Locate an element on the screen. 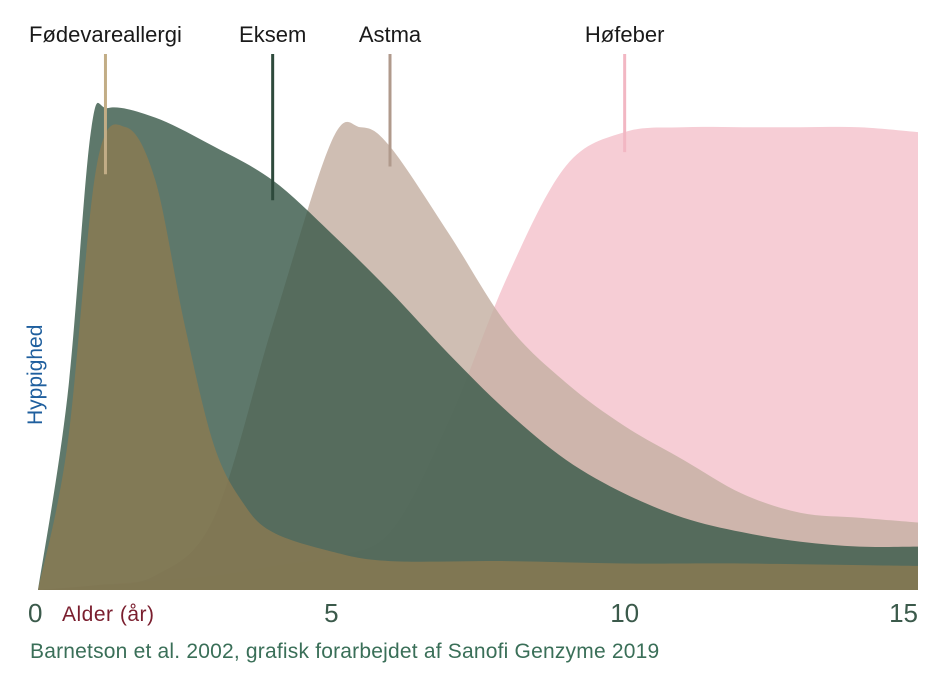 Image resolution: width=950 pixels, height=690 pixels. x-tick-label: 5 is located at coordinates (331, 613).